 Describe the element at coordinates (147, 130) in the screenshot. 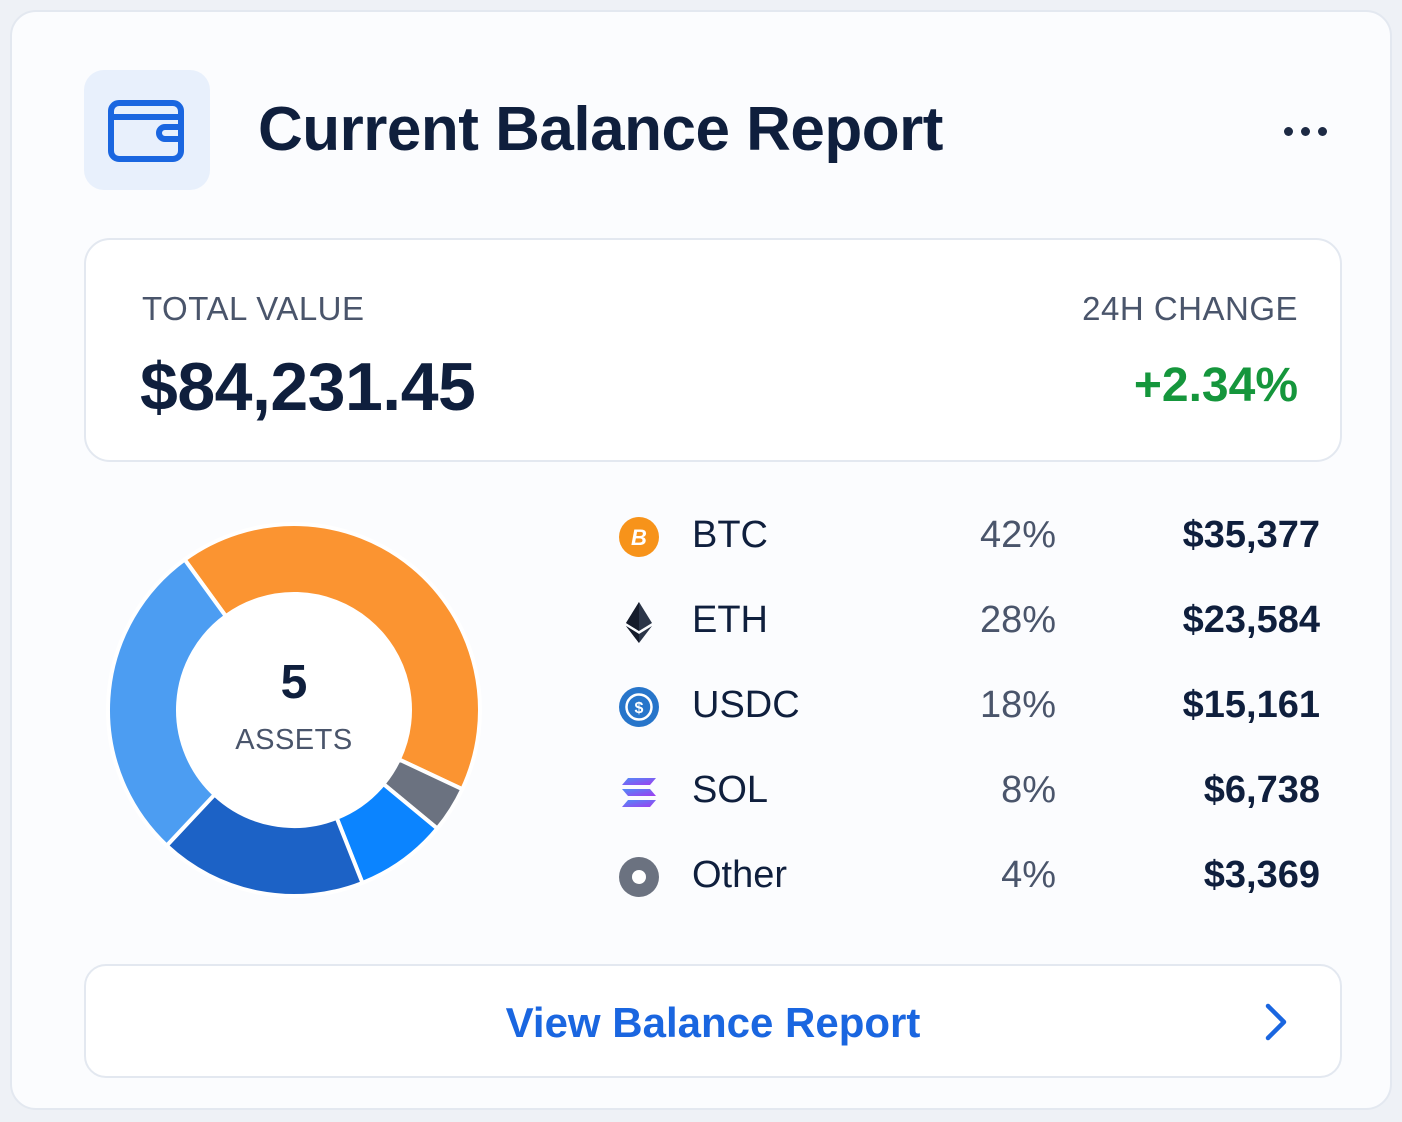

I see `wallet-icon` at that location.